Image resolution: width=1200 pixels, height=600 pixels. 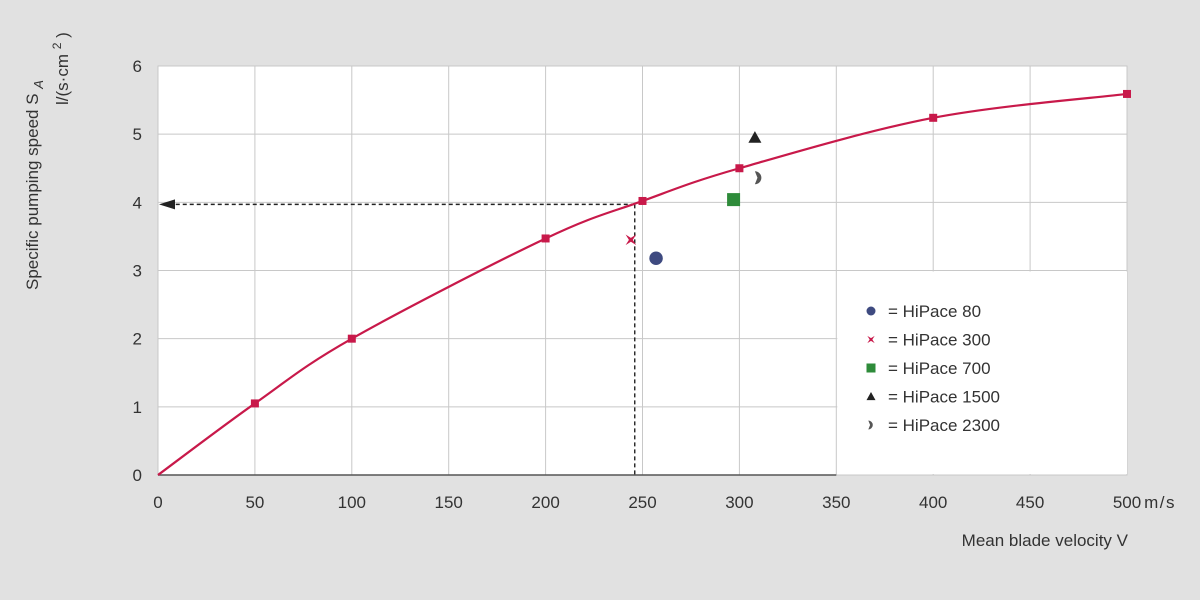 I want to click on x-tick-label: 0, so click(x=157, y=502).